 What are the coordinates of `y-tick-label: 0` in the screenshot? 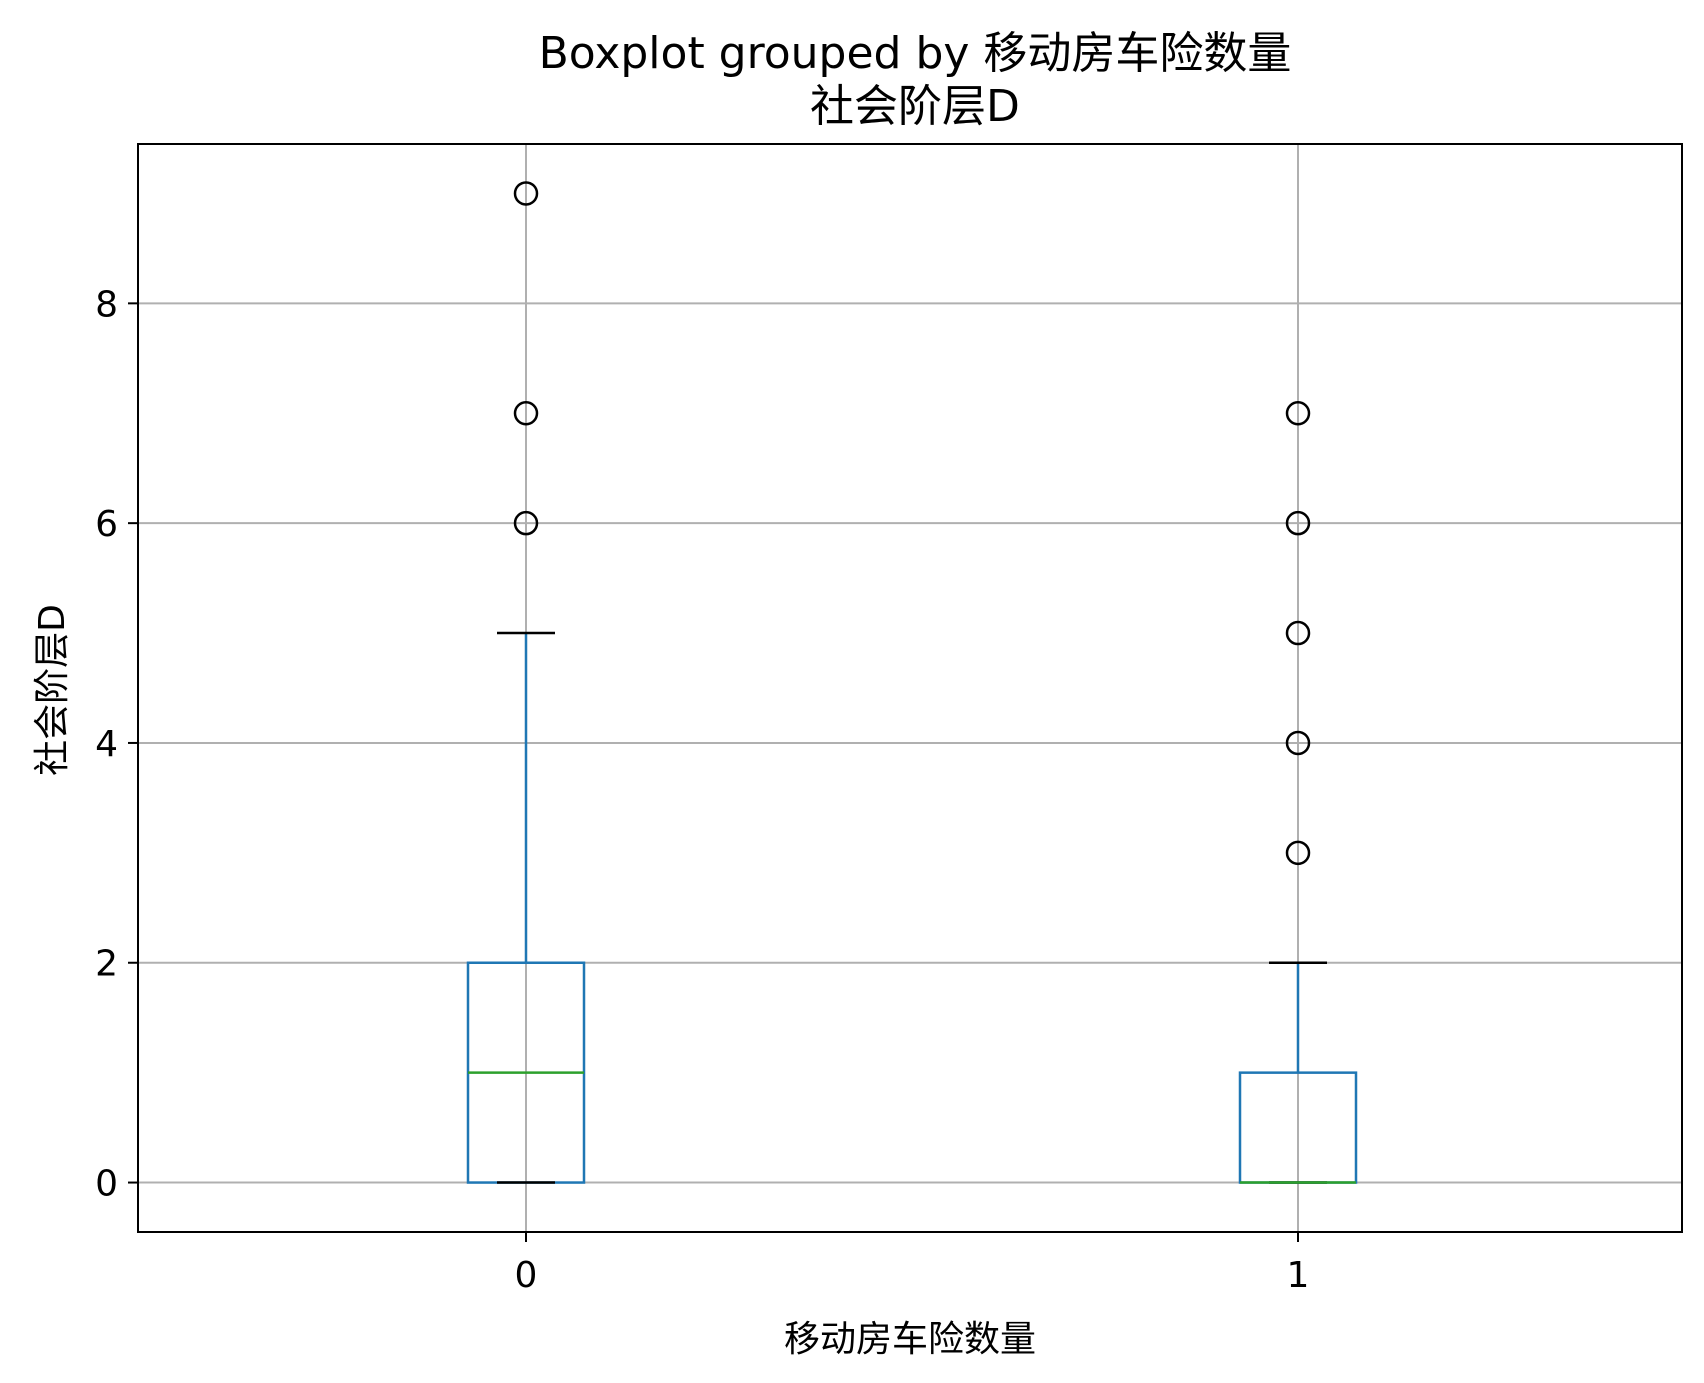 It's located at (106, 1184).